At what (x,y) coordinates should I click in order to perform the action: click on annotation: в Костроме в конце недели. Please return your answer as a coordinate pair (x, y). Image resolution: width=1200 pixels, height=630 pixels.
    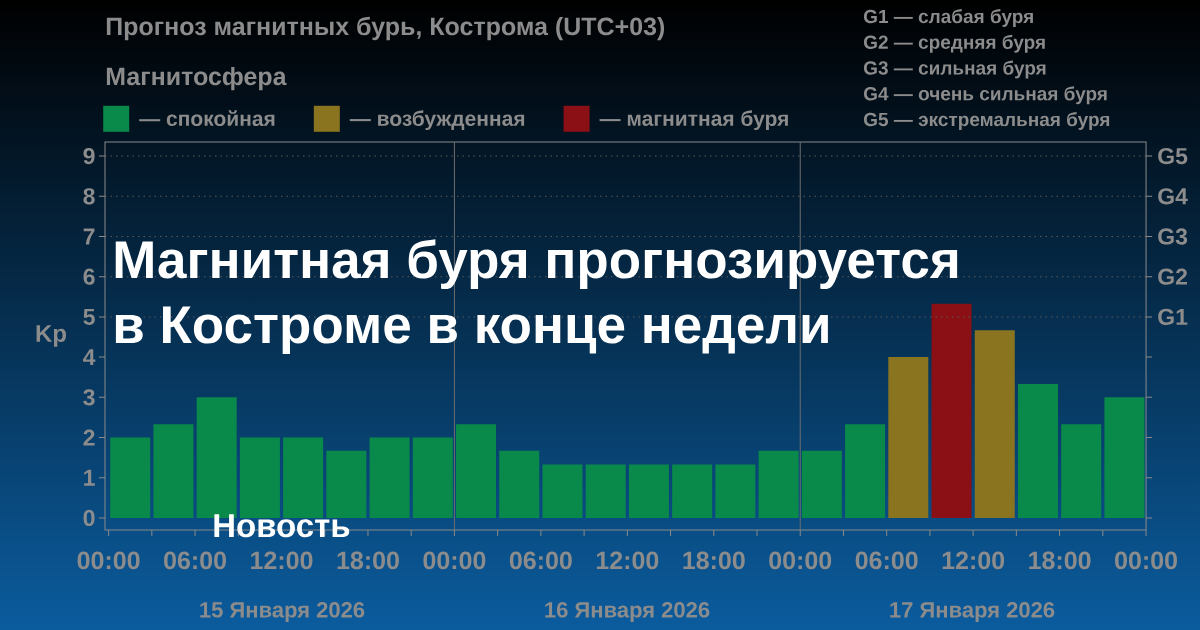
    Looking at the image, I should click on (471, 330).